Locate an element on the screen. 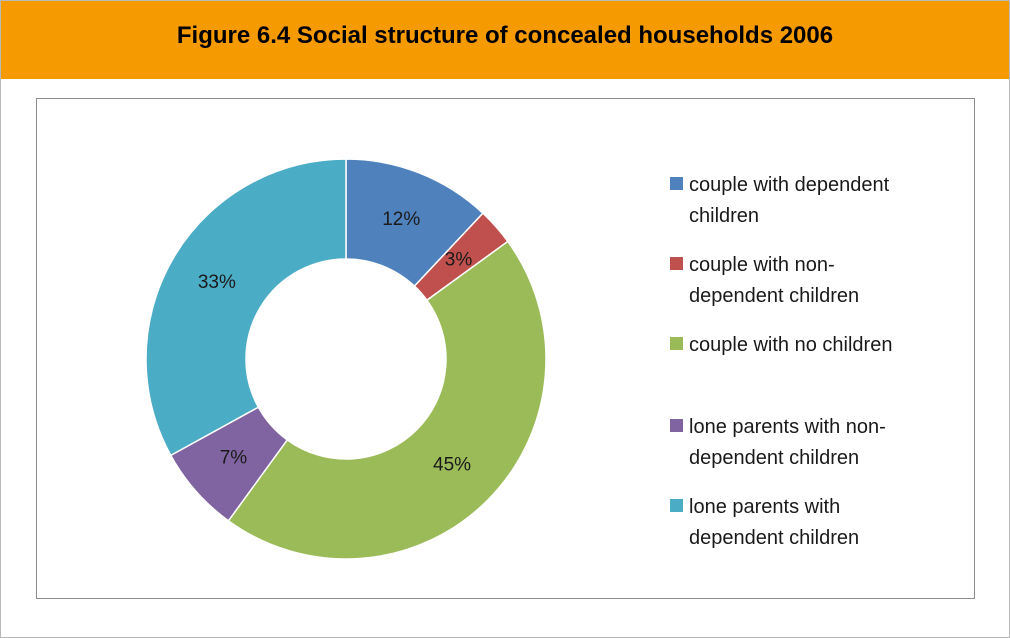  legend-label: couple with non- is located at coordinates (762, 265).